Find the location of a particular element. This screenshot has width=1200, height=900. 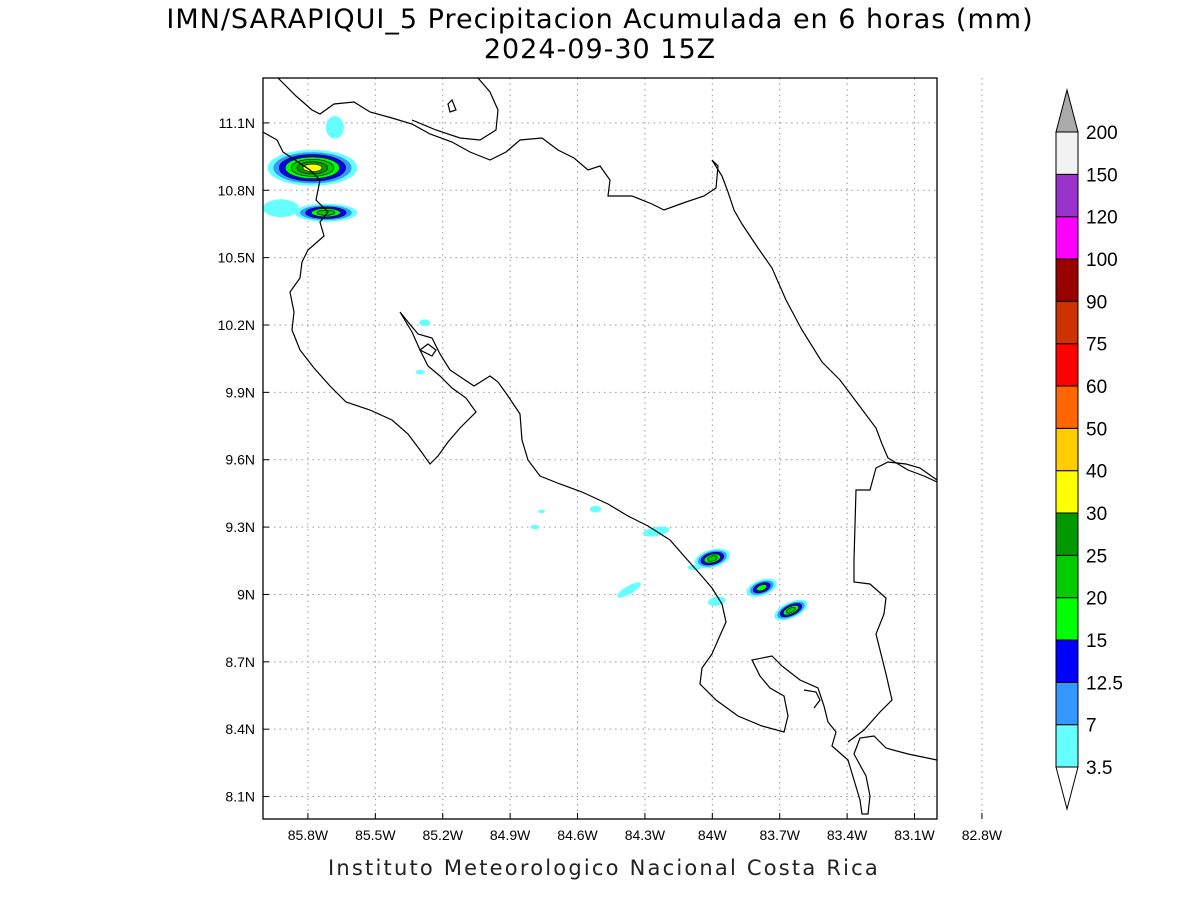

y-tick-label: 9.3N is located at coordinates (240, 527).